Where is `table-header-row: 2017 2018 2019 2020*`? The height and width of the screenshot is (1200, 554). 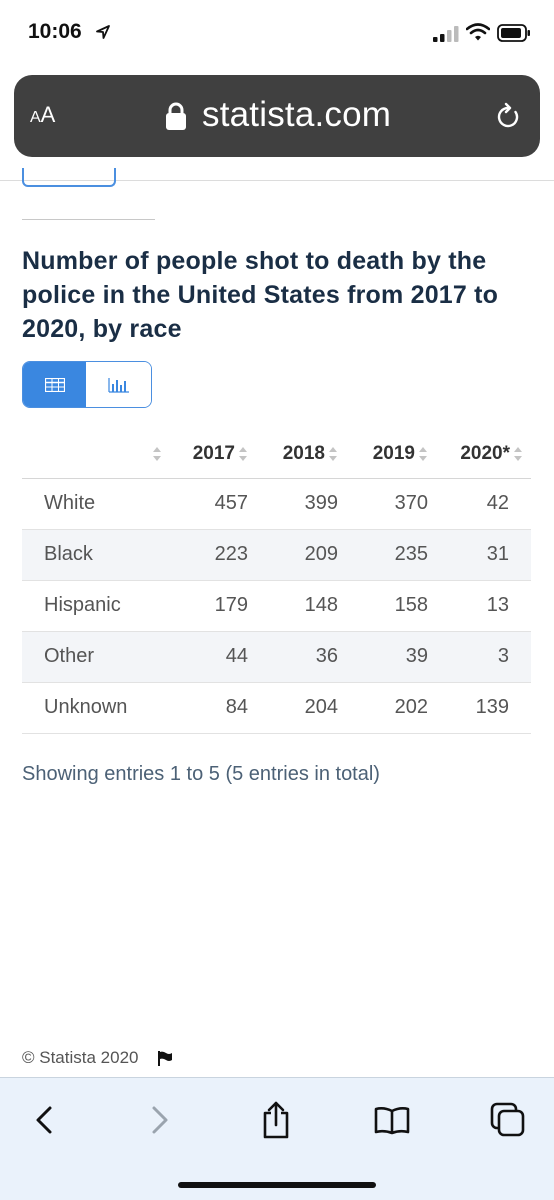 table-header-row: 2017 2018 2019 2020* is located at coordinates (276, 454).